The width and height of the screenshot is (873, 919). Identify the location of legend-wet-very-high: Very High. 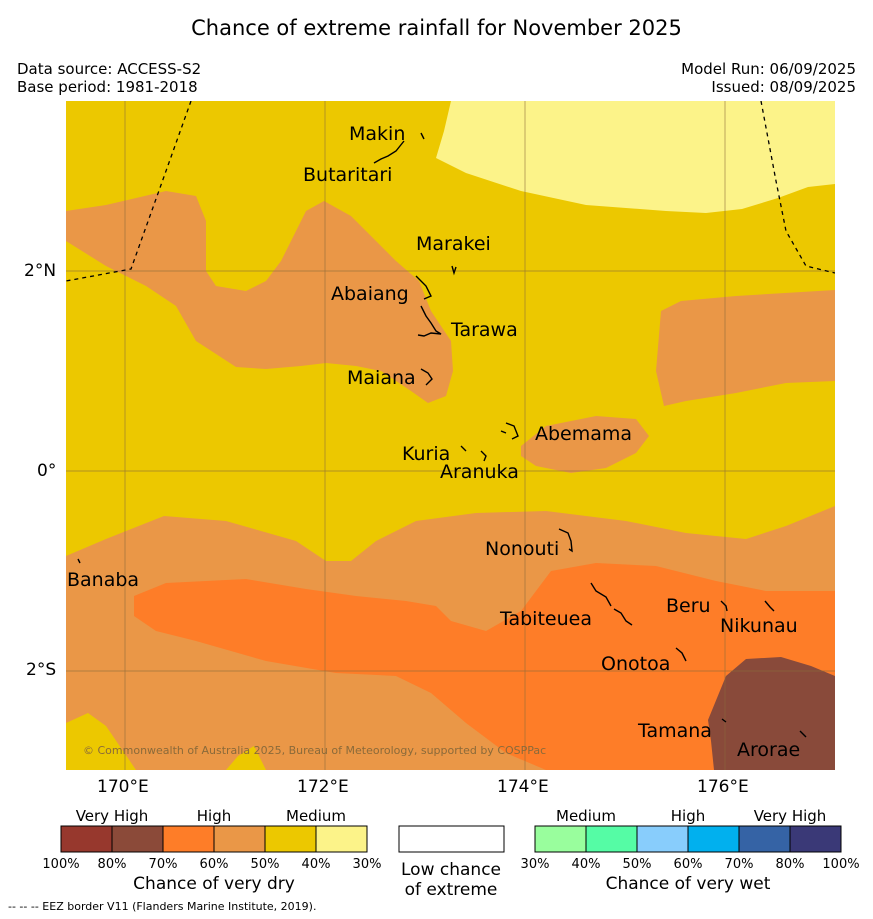
(790, 816).